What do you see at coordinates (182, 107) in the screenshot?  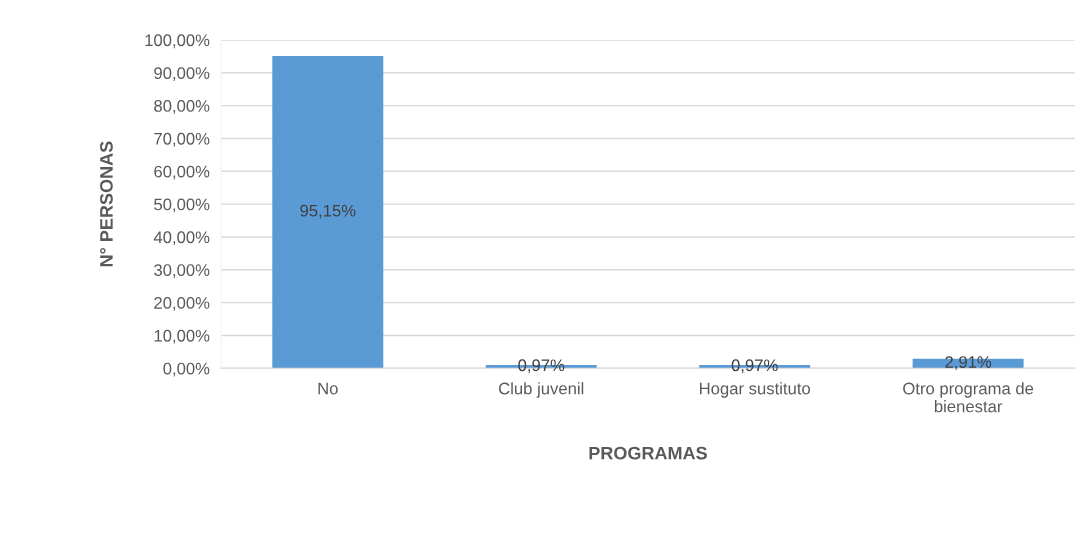 I see `y-tick-label: 80,00%` at bounding box center [182, 107].